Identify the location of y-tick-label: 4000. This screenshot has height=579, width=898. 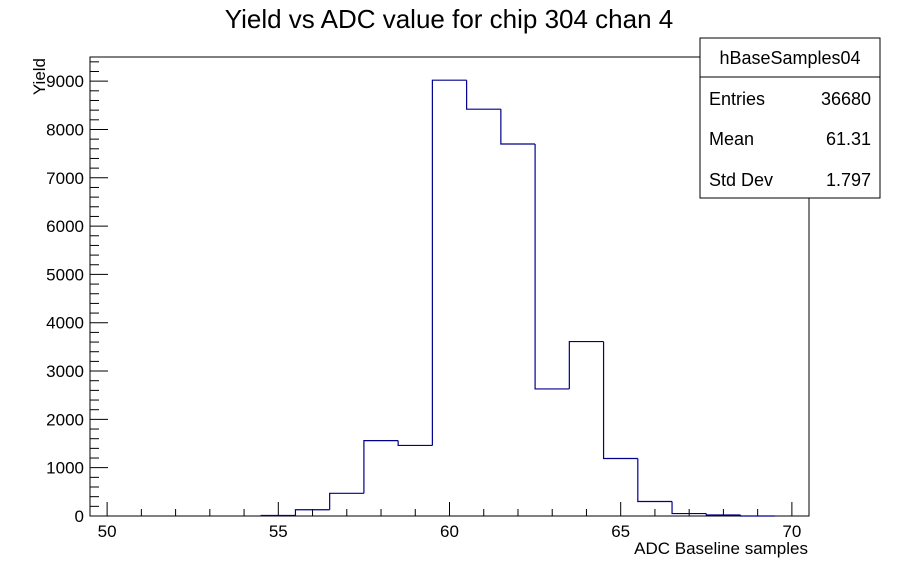
(65, 323).